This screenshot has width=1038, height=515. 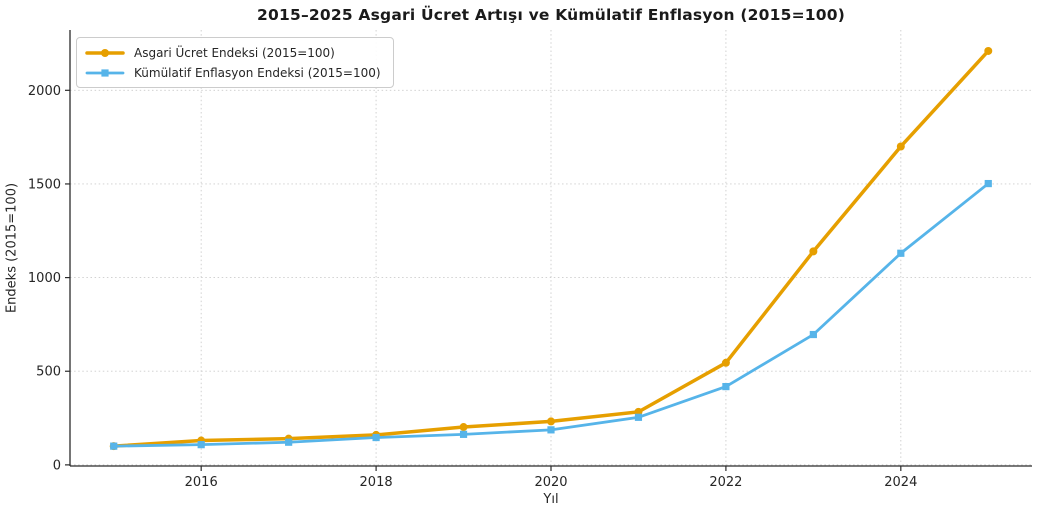 What do you see at coordinates (105, 52) in the screenshot?
I see `legend-circle-swatch-icon` at bounding box center [105, 52].